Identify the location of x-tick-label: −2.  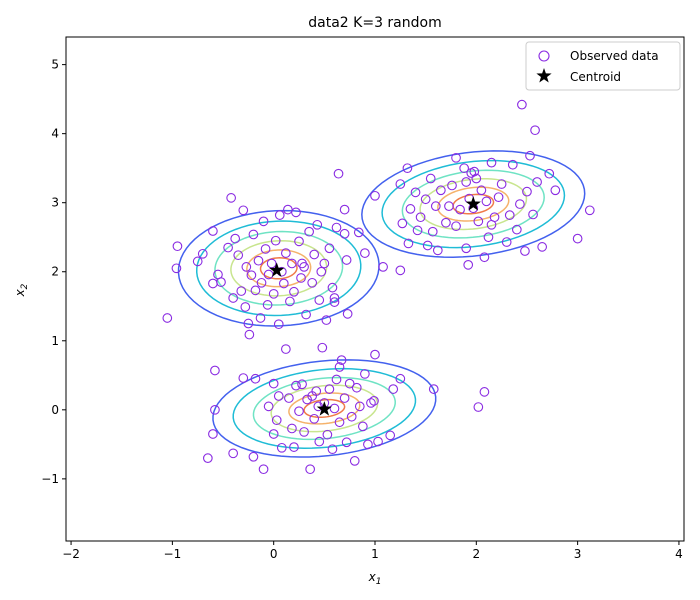
(71, 554).